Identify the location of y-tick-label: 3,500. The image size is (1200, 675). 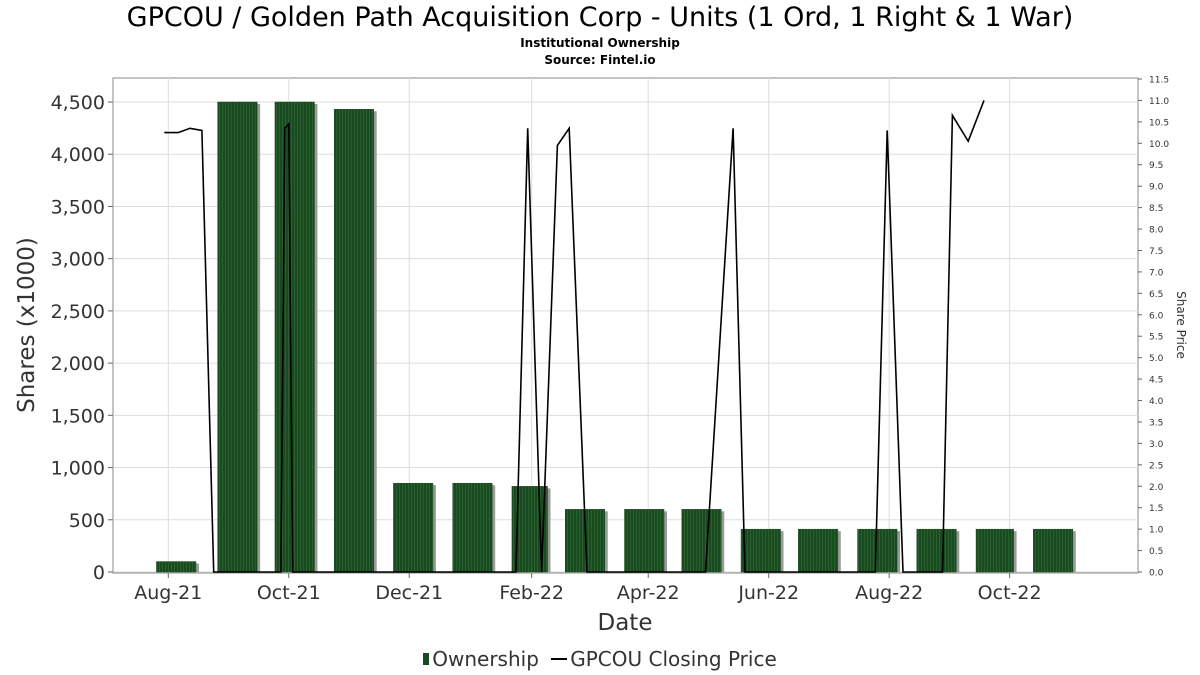
(78, 207).